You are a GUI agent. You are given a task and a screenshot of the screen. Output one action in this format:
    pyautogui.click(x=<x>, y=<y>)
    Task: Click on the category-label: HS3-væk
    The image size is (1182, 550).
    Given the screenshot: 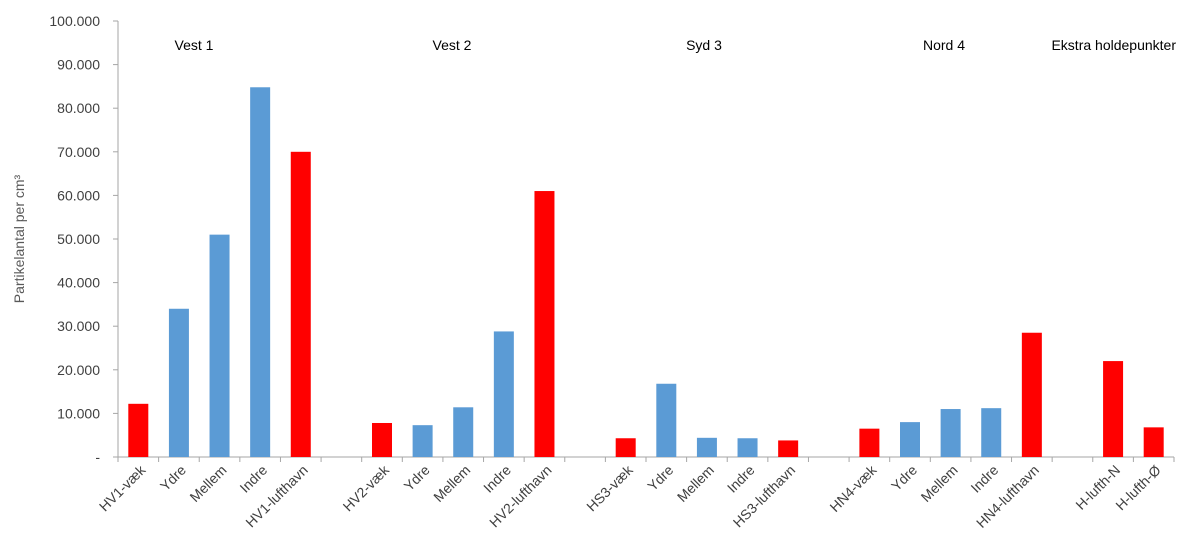 What is the action you would take?
    pyautogui.click(x=609, y=487)
    